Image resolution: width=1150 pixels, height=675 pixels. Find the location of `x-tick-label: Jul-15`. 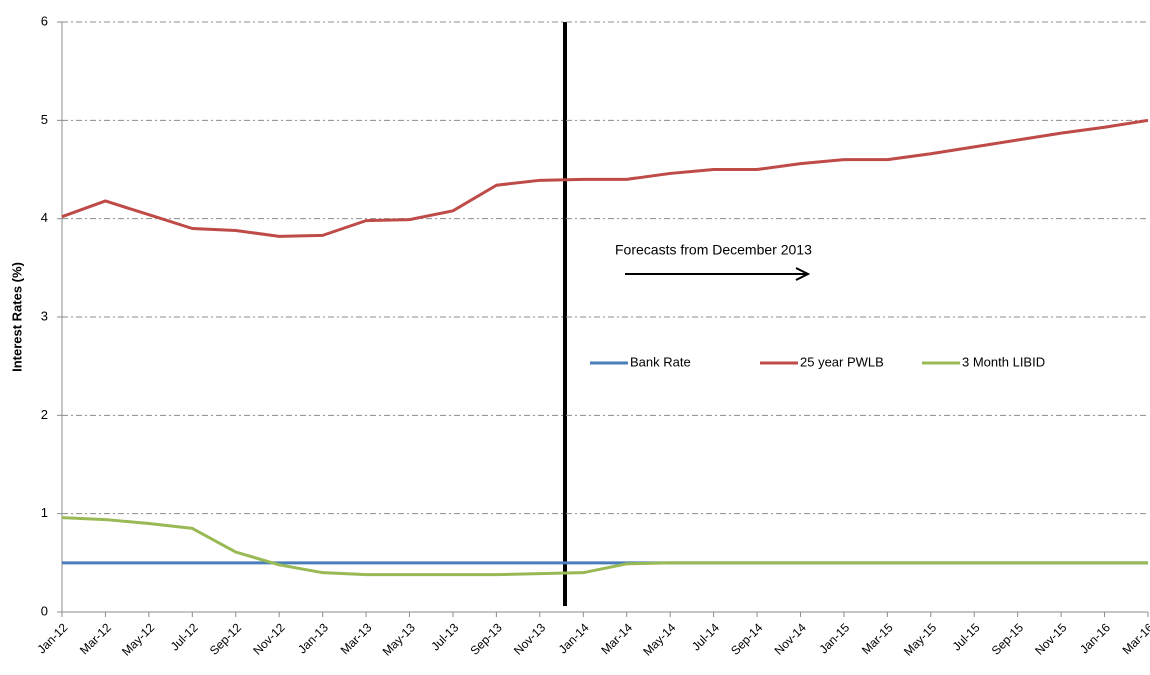

x-tick-label: Jul-15 is located at coordinates (966, 636).